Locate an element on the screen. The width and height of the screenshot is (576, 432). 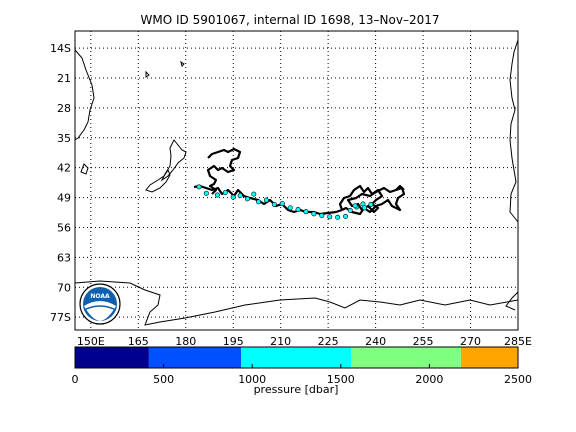
colorbar-tick-label: 500 is located at coordinates (163, 379).